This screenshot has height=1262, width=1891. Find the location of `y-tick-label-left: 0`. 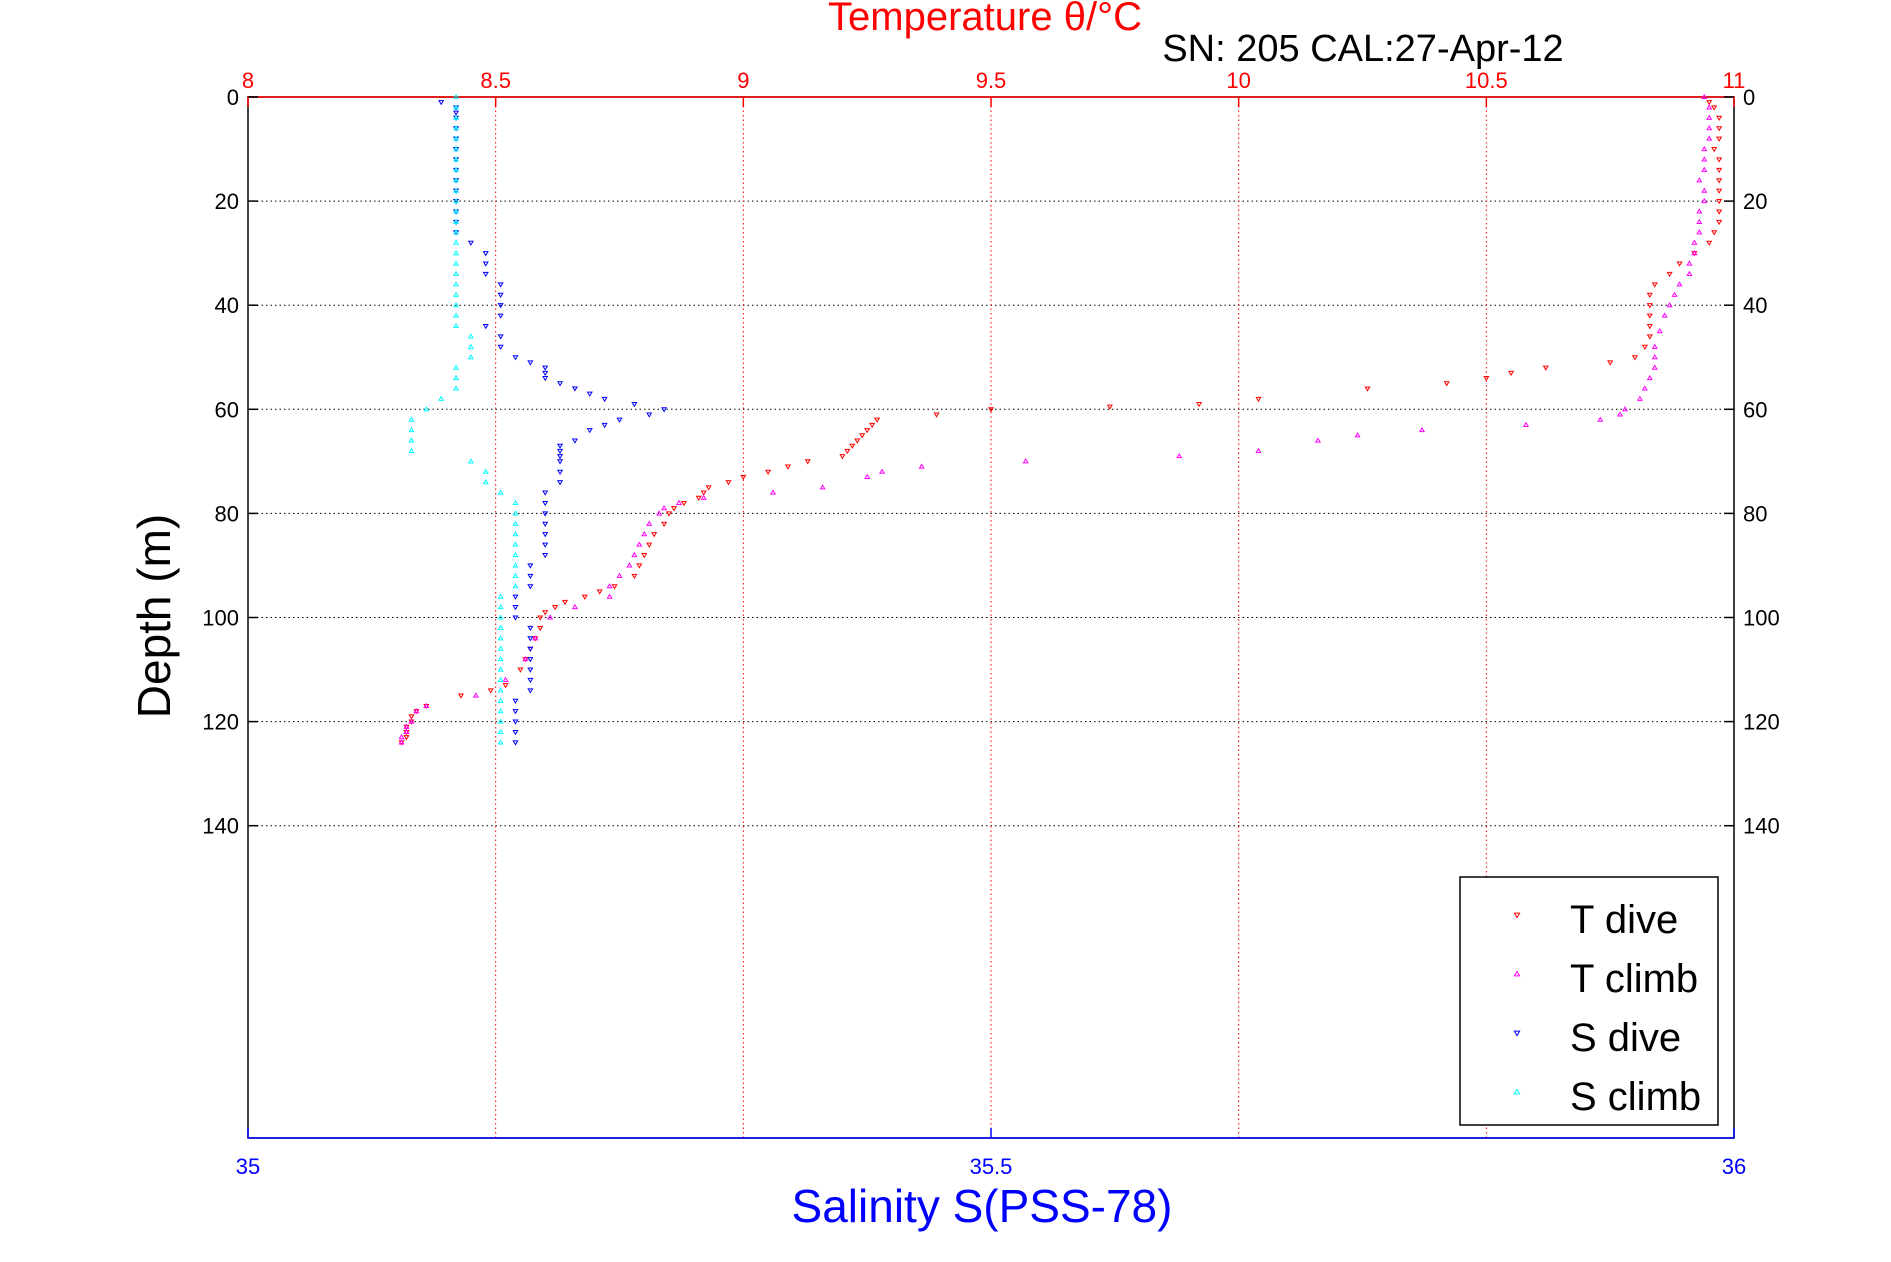

y-tick-label-left: 0 is located at coordinates (233, 97).